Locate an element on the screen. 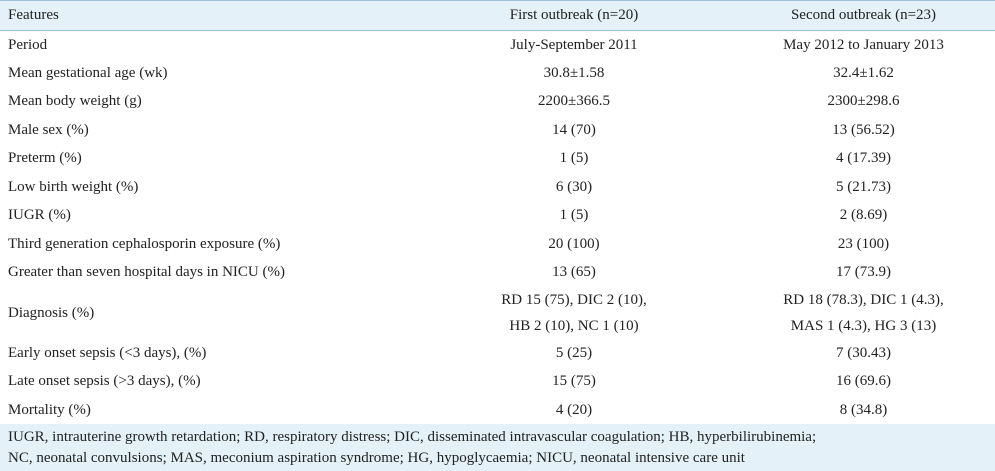 This screenshot has width=995, height=471. table-cell: Early onset sepsis (<3 days), (%) is located at coordinates (107, 352).